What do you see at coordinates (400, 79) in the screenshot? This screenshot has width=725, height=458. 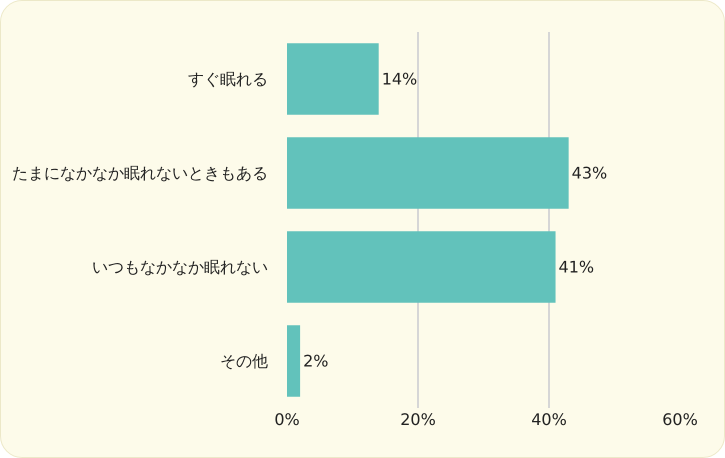 I see `data-label: 14%` at bounding box center [400, 79].